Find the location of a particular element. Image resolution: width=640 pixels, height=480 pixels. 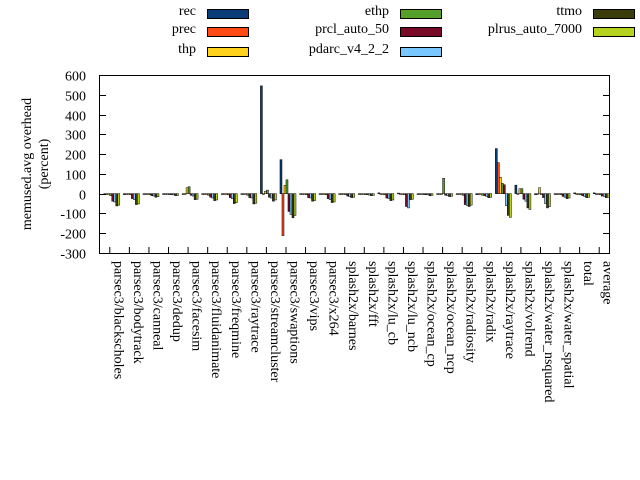

bar-prec-splash2x-lu-cb is located at coordinates (381, 194).